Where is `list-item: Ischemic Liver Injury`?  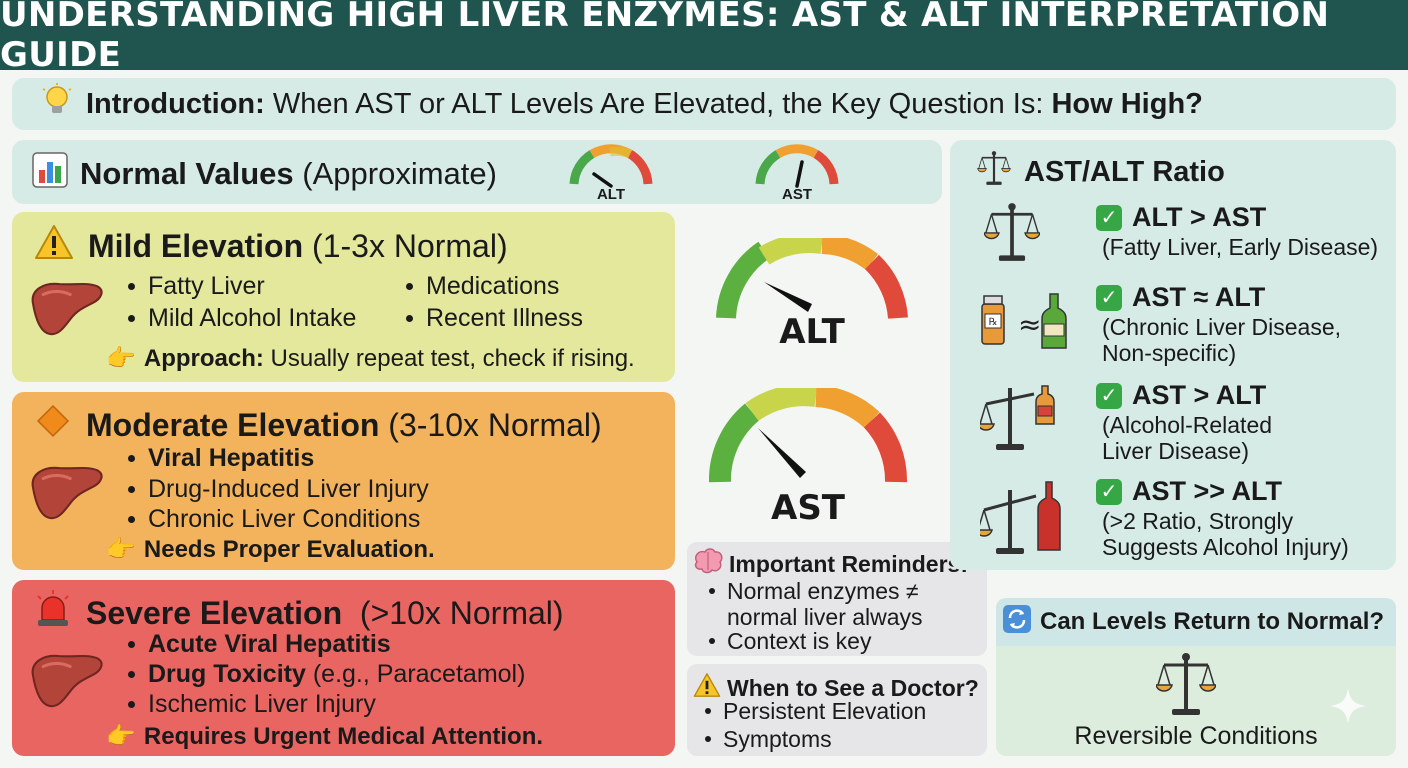 list-item: Ischemic Liver Injury is located at coordinates (252, 704).